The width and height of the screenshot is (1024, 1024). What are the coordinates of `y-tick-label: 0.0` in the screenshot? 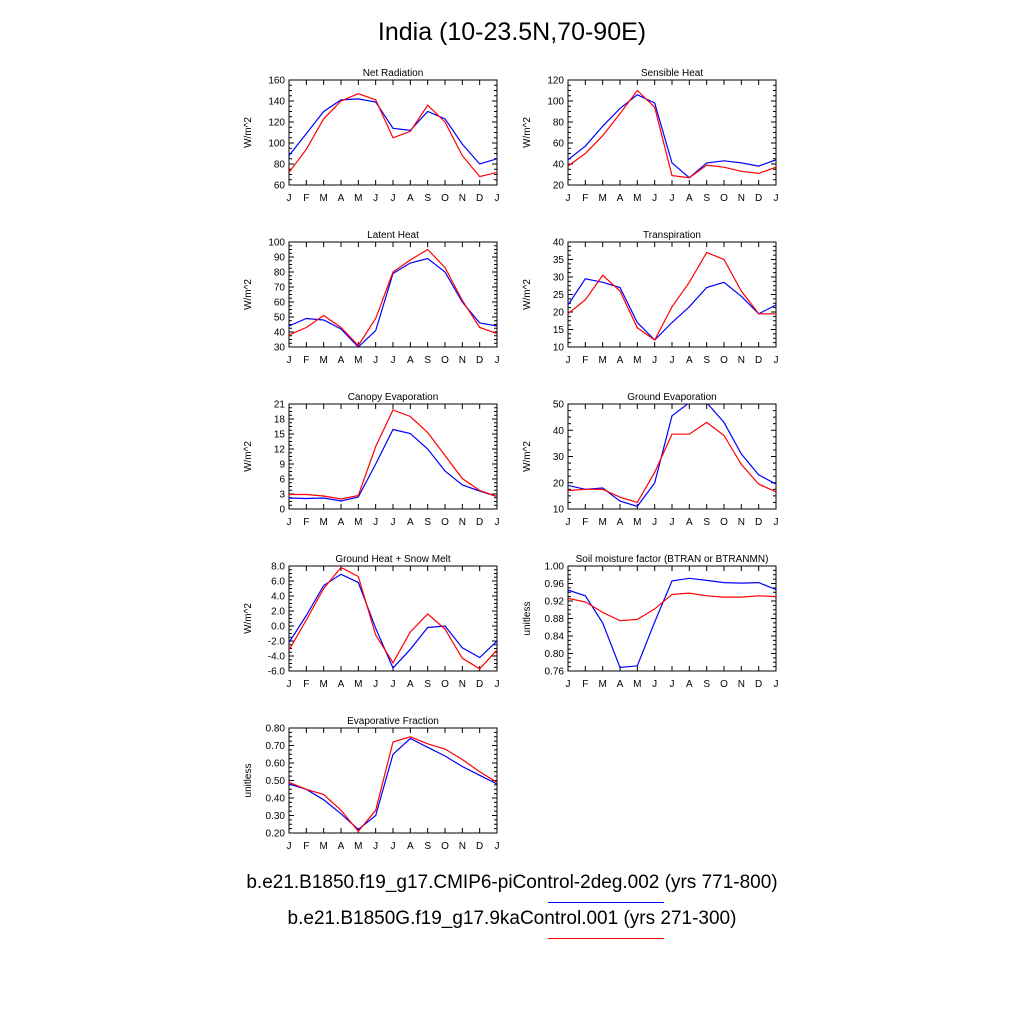 It's located at (278, 627).